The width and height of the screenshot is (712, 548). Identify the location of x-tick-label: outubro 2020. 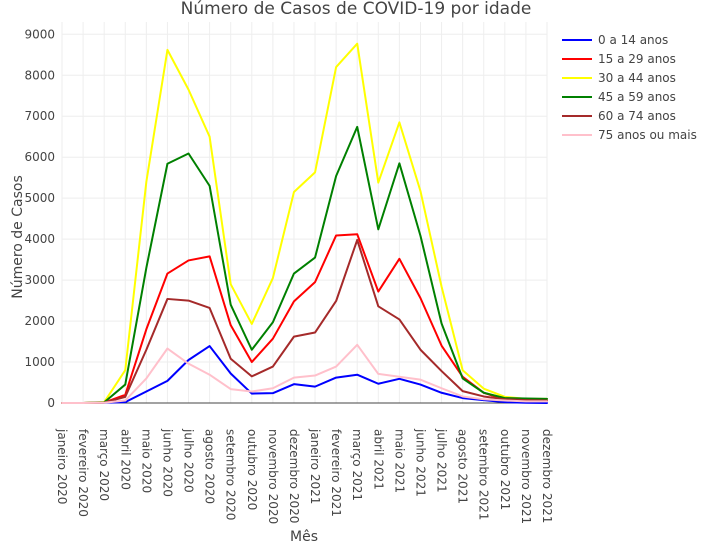
(252, 469).